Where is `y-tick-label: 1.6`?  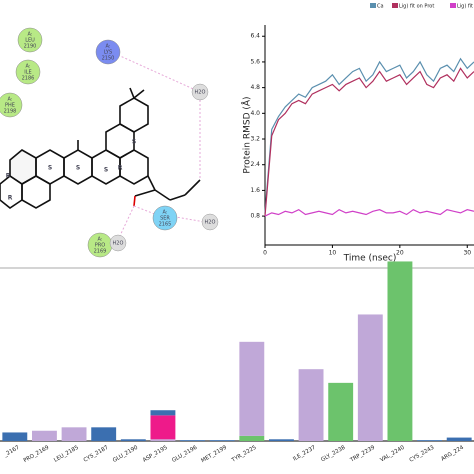
y-tick-label: 1.6 is located at coordinates (255, 190).